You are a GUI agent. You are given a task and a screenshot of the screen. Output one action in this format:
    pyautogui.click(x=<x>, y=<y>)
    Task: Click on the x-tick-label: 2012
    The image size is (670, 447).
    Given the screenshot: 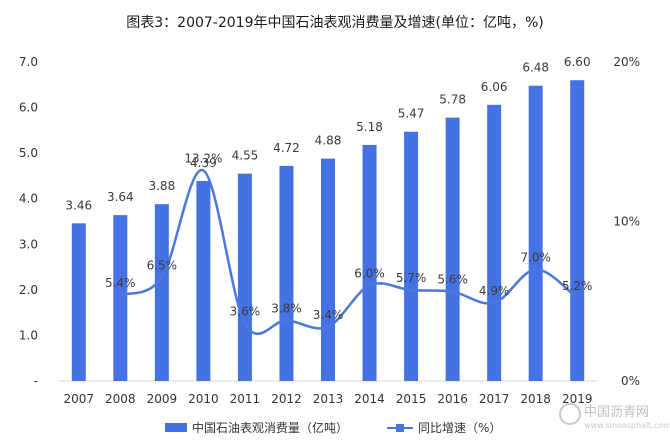 What is the action you would take?
    pyautogui.click(x=286, y=399)
    